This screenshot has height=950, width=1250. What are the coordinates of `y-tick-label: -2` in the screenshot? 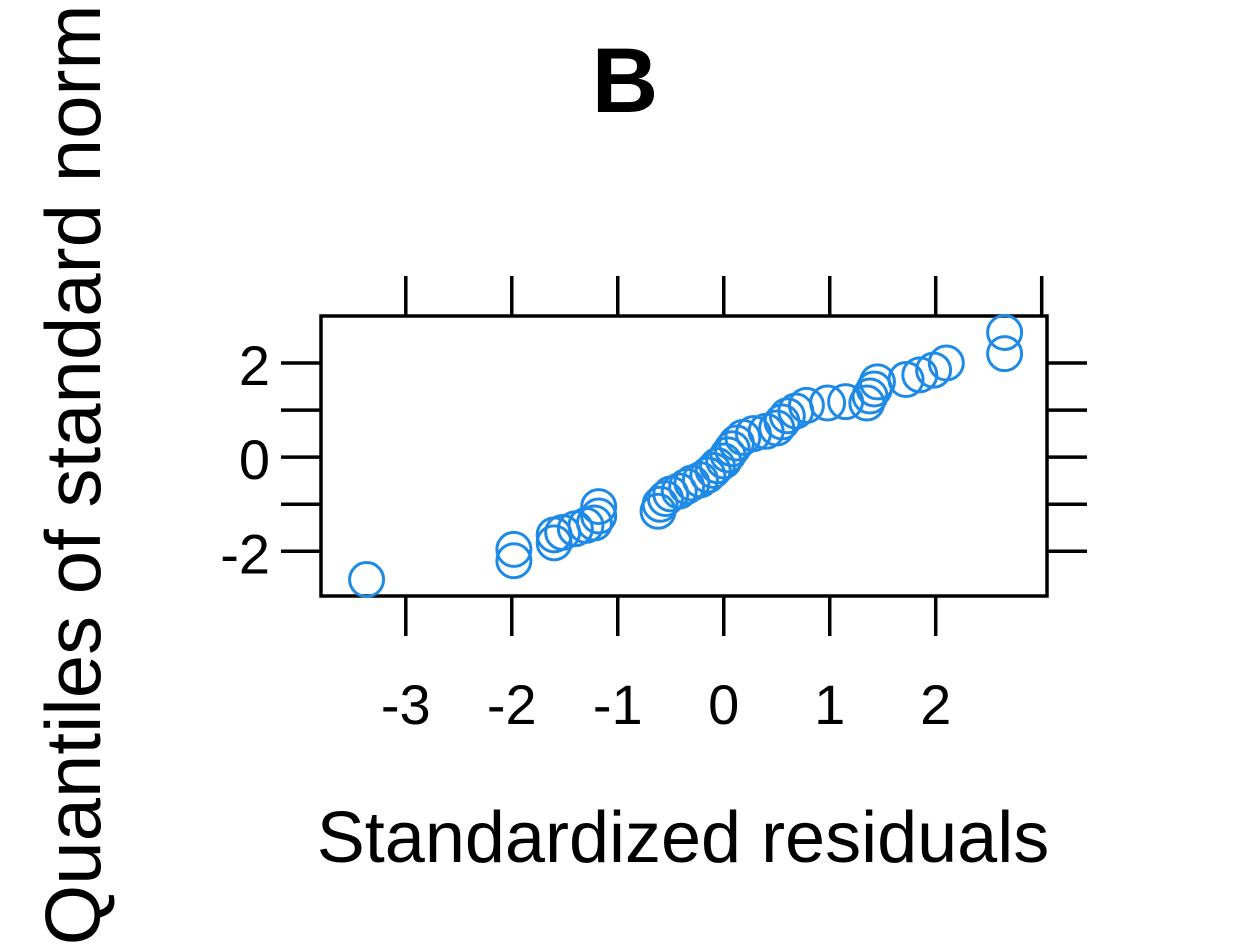 It's located at (245, 553).